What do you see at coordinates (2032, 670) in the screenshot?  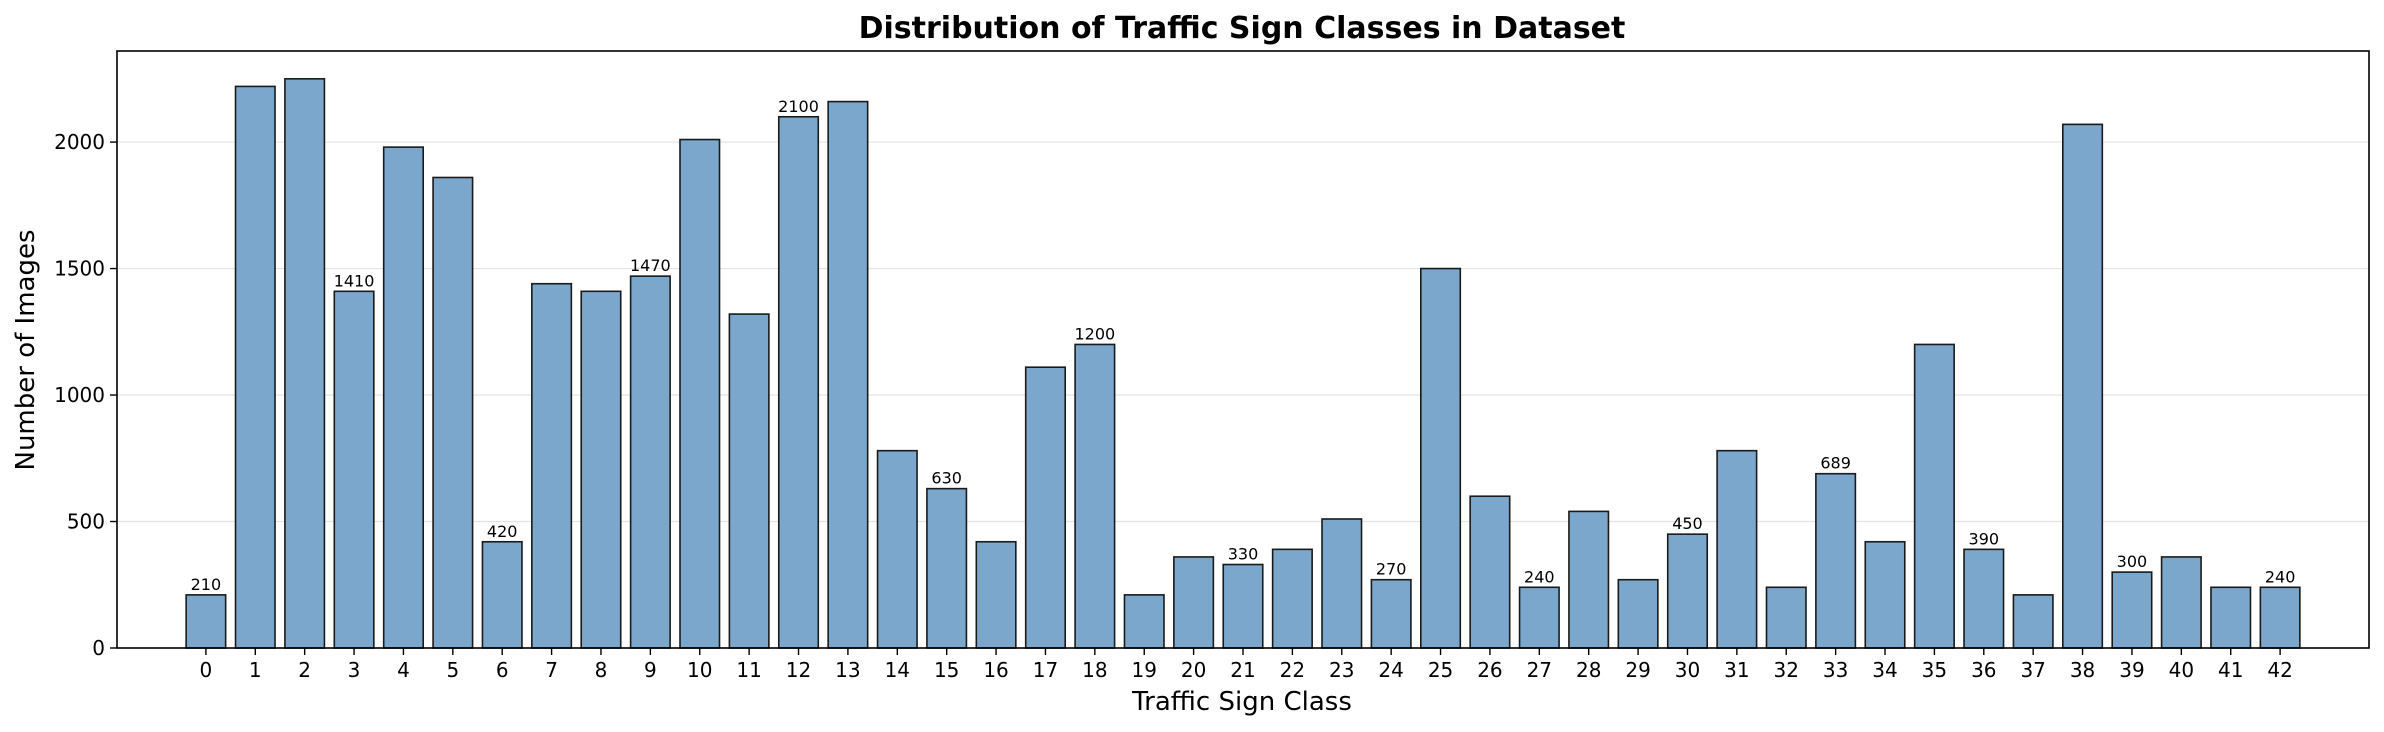 I see `x-tick-label: 37` at bounding box center [2032, 670].